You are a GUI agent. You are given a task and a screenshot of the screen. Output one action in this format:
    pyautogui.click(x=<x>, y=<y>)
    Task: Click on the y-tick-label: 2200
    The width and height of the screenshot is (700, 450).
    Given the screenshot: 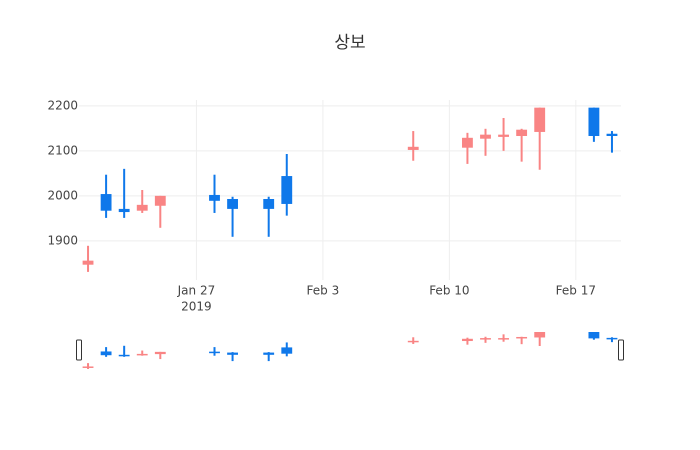 What is the action you would take?
    pyautogui.click(x=62, y=105)
    